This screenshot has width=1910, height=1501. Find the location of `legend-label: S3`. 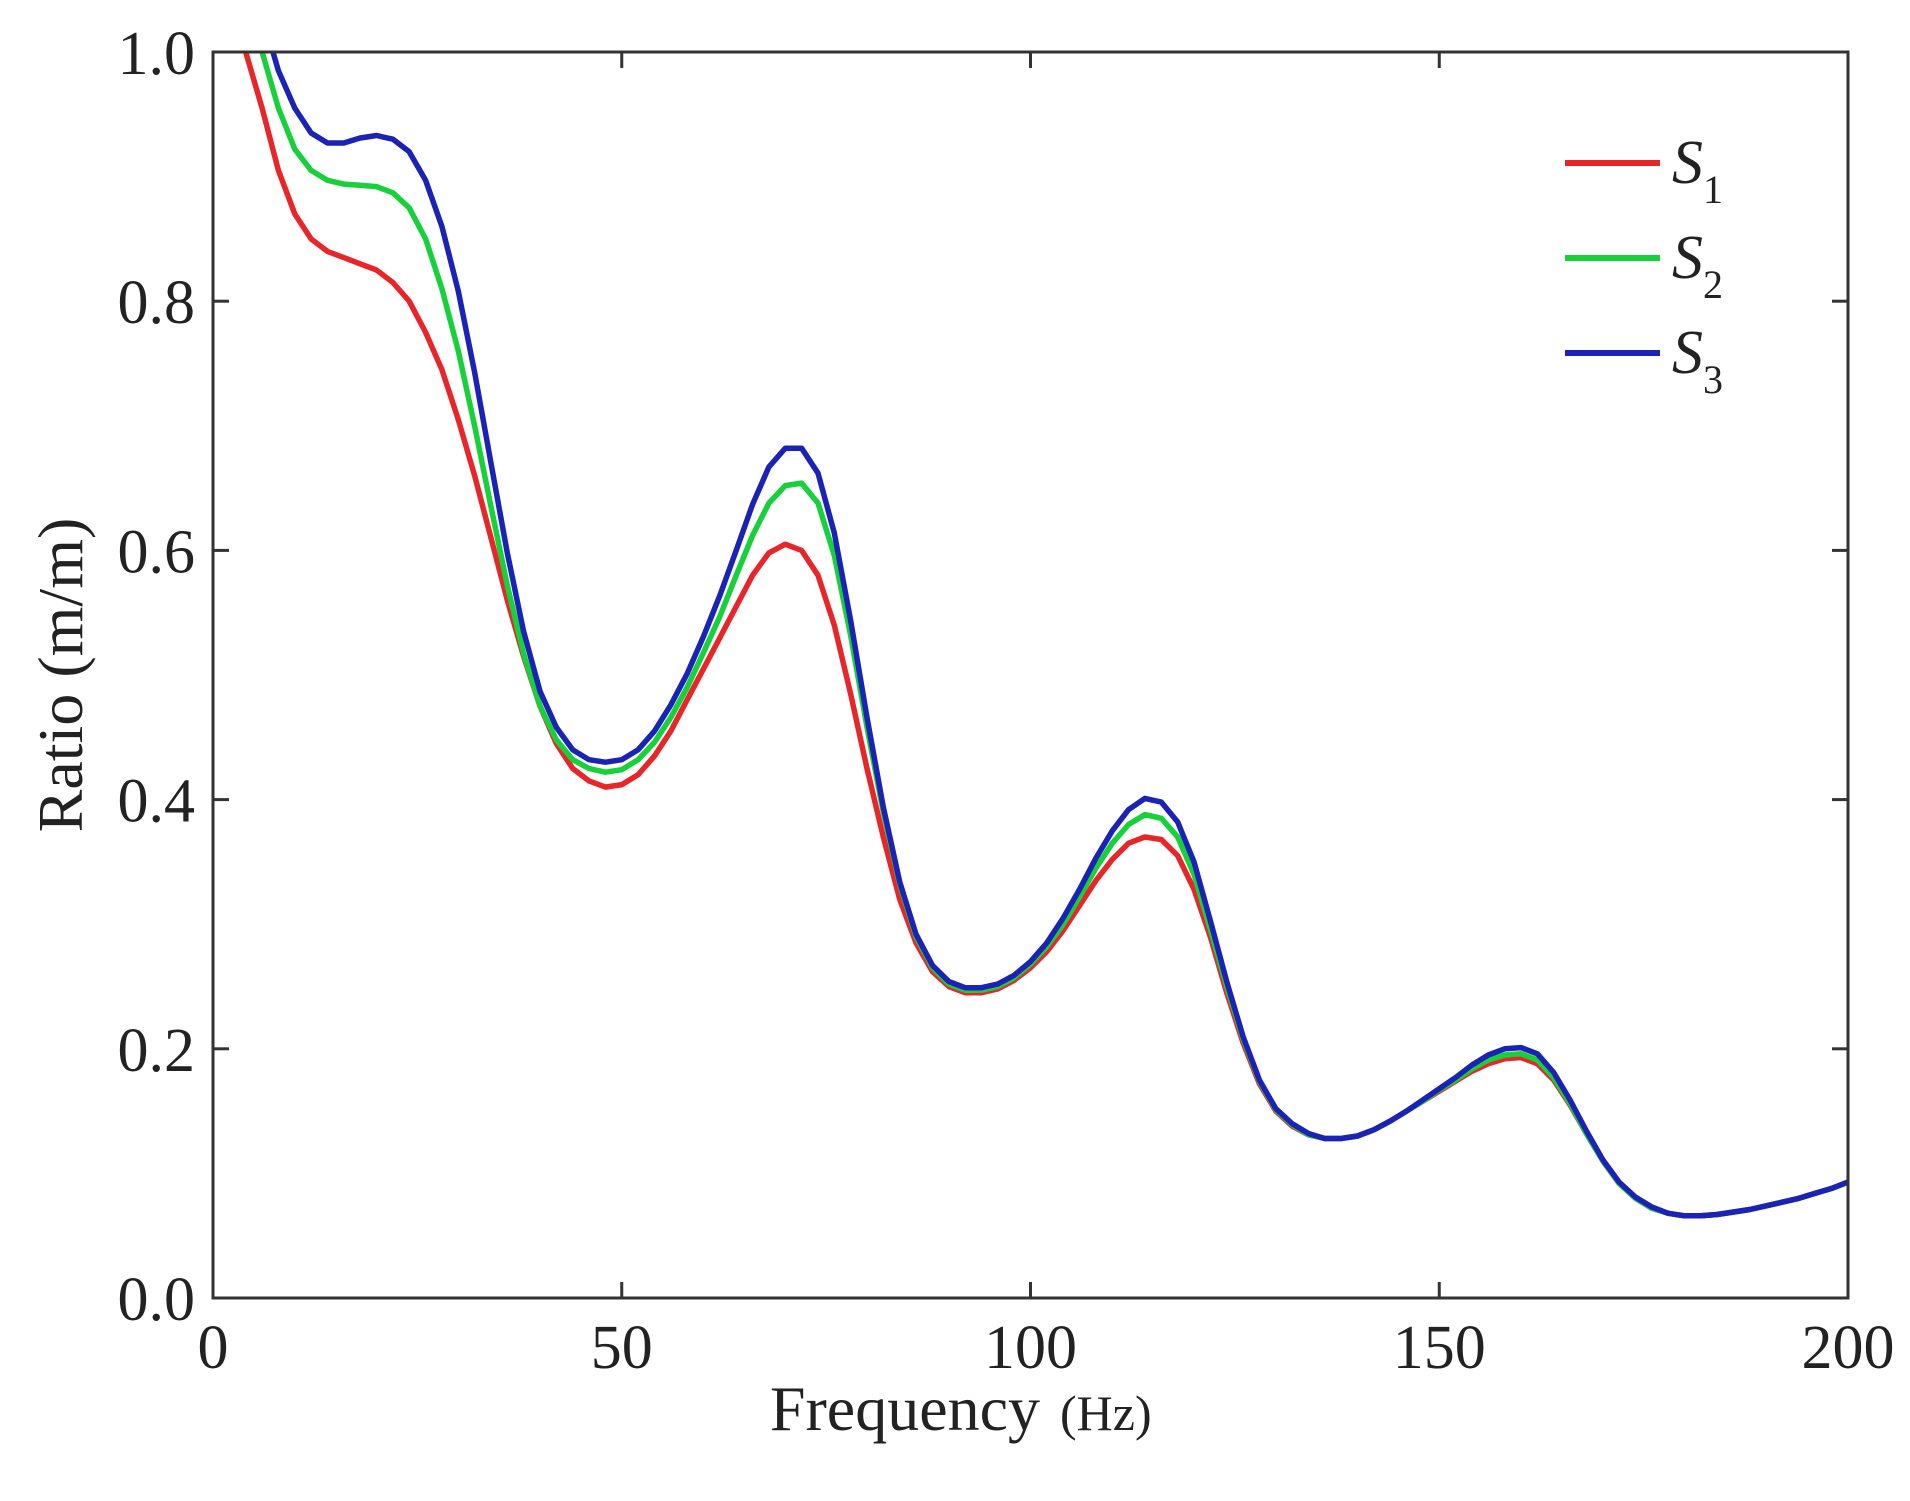

legend-label: S3 is located at coordinates (1697, 360).